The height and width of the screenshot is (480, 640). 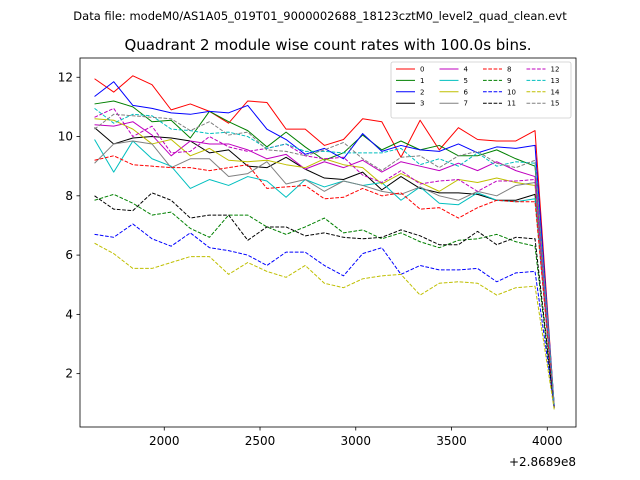 What do you see at coordinates (547, 441) in the screenshot?
I see `x-tick-label: 4000` at bounding box center [547, 441].